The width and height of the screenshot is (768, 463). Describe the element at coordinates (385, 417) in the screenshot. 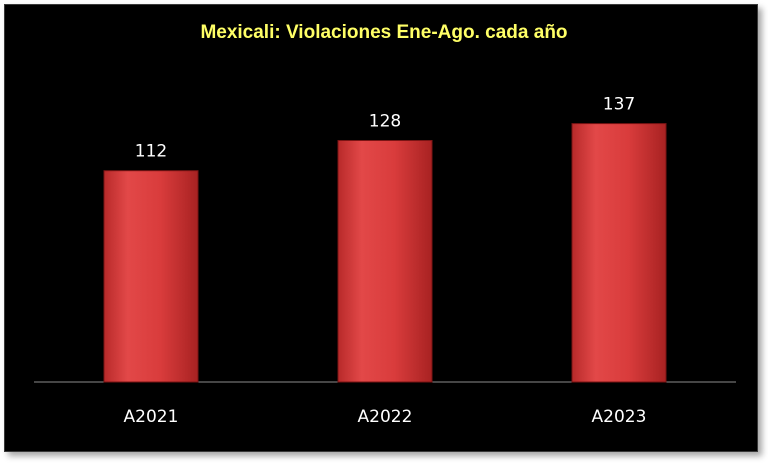

I see `x-tick-label-A2022: A2022` at that location.